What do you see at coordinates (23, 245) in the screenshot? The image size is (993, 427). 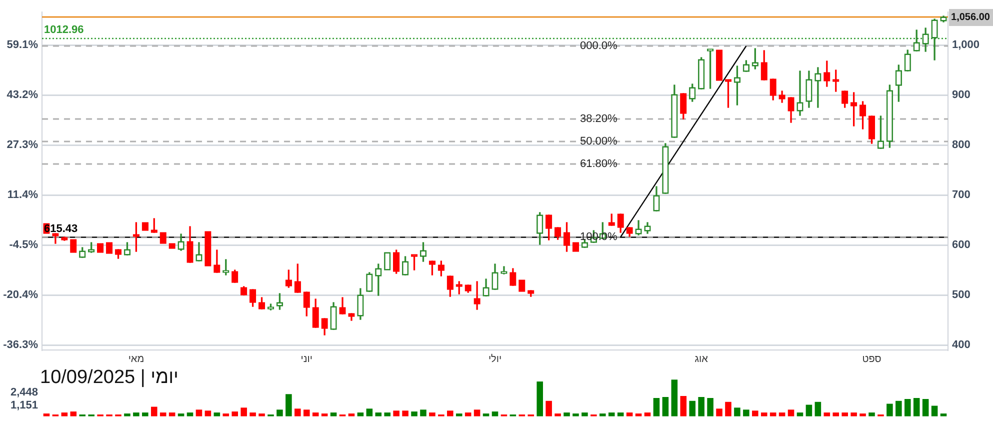 I see `y2-tick-label: -4.5%` at bounding box center [23, 245].